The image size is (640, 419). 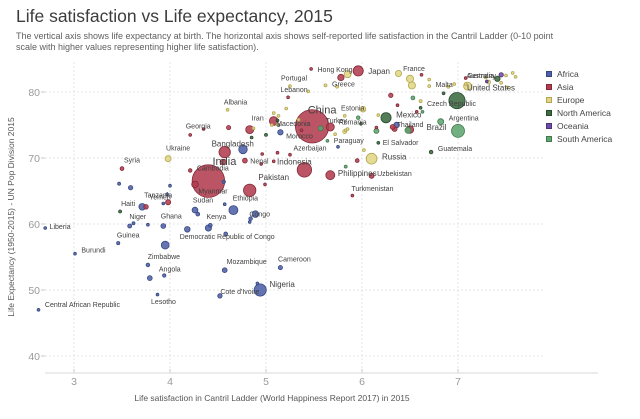 I want to click on legend-item-europe: Europe, so click(x=579, y=99).